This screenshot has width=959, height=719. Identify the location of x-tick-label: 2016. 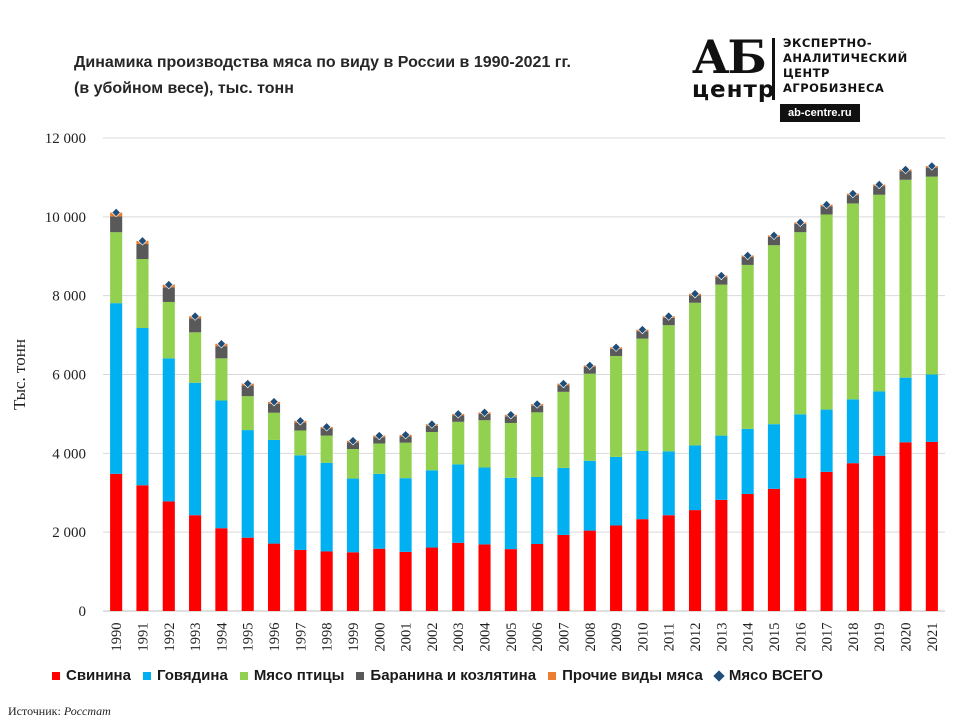
(801, 637).